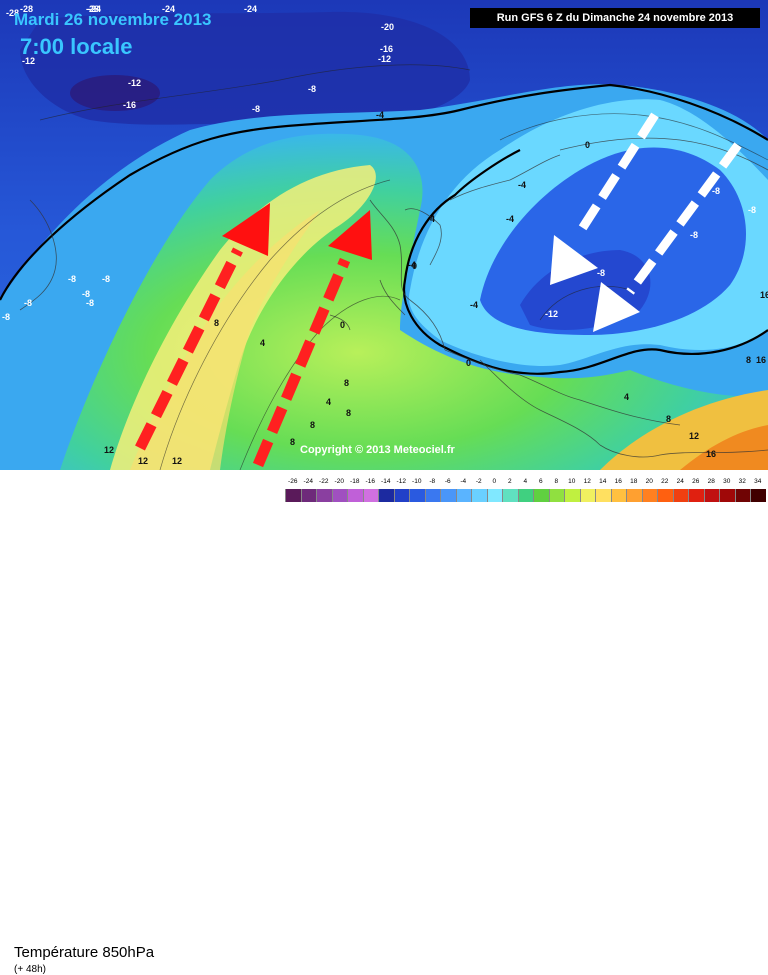 The height and width of the screenshot is (975, 768). What do you see at coordinates (301, 362) in the screenshot?
I see `warm-arrow-east-shaft` at bounding box center [301, 362].